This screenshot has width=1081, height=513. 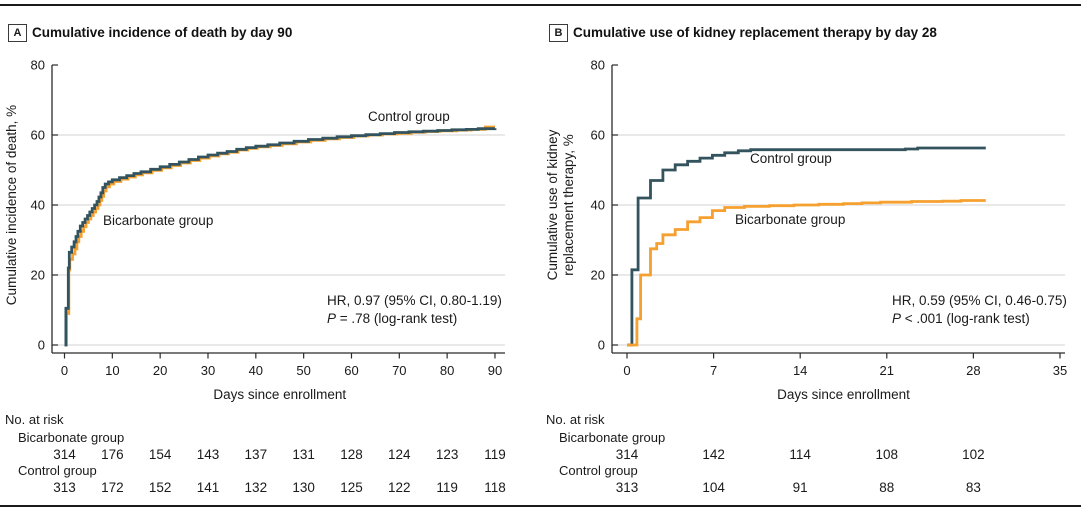 I want to click on panel-a-letter: A, so click(x=17, y=33).